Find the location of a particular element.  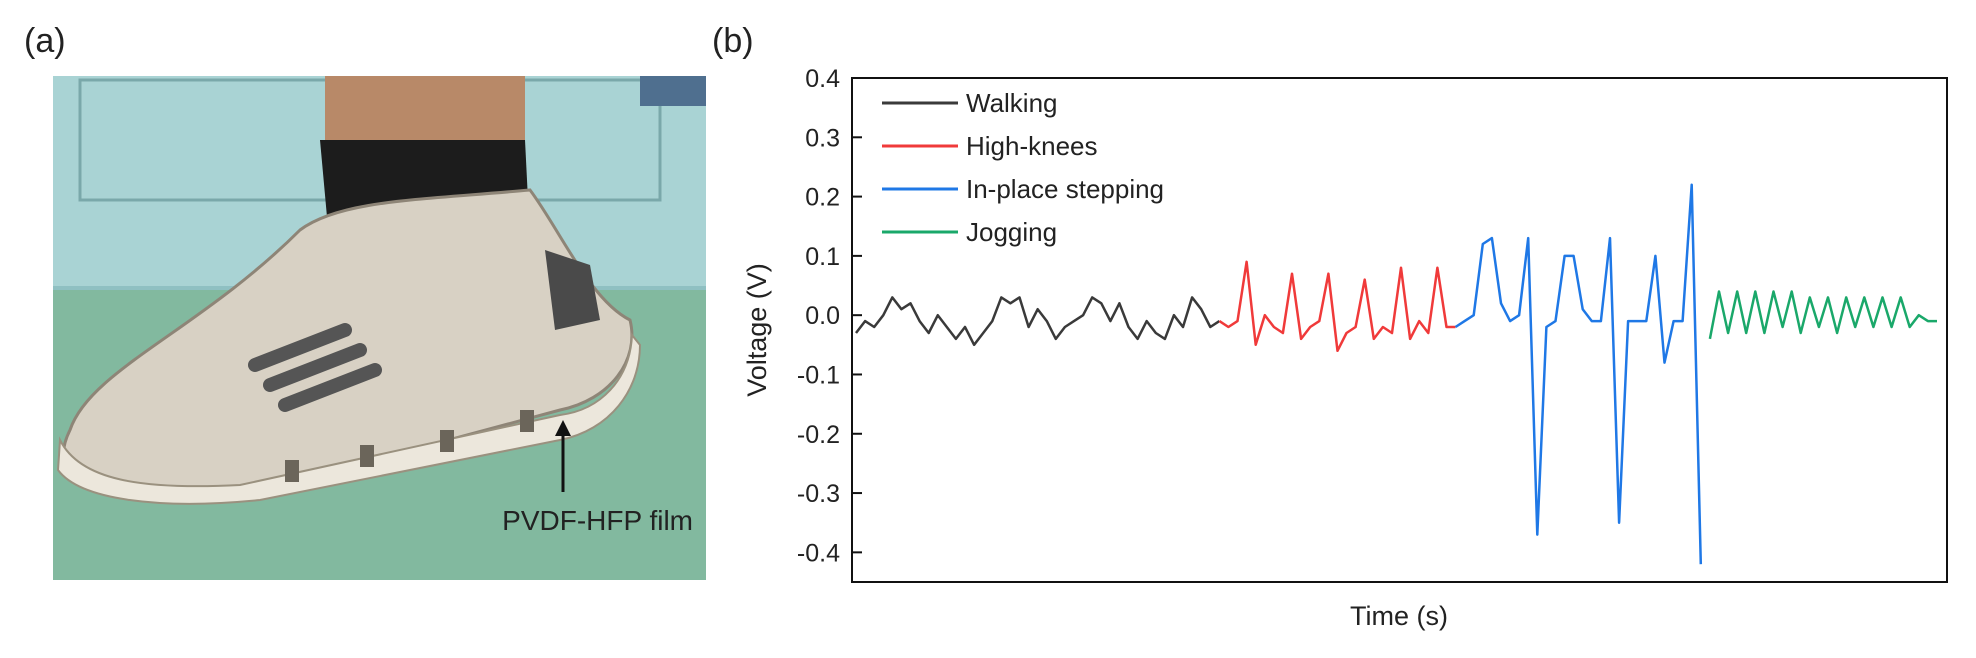

legend-label: Jogging is located at coordinates (1011, 232).